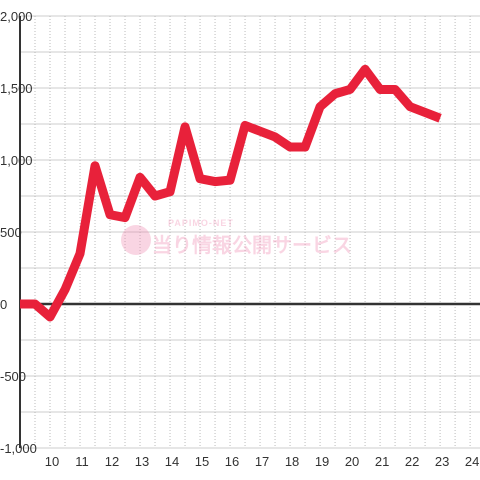 This screenshot has width=480, height=480. Describe the element at coordinates (472, 461) in the screenshot. I see `x-tick-label: 24` at that location.